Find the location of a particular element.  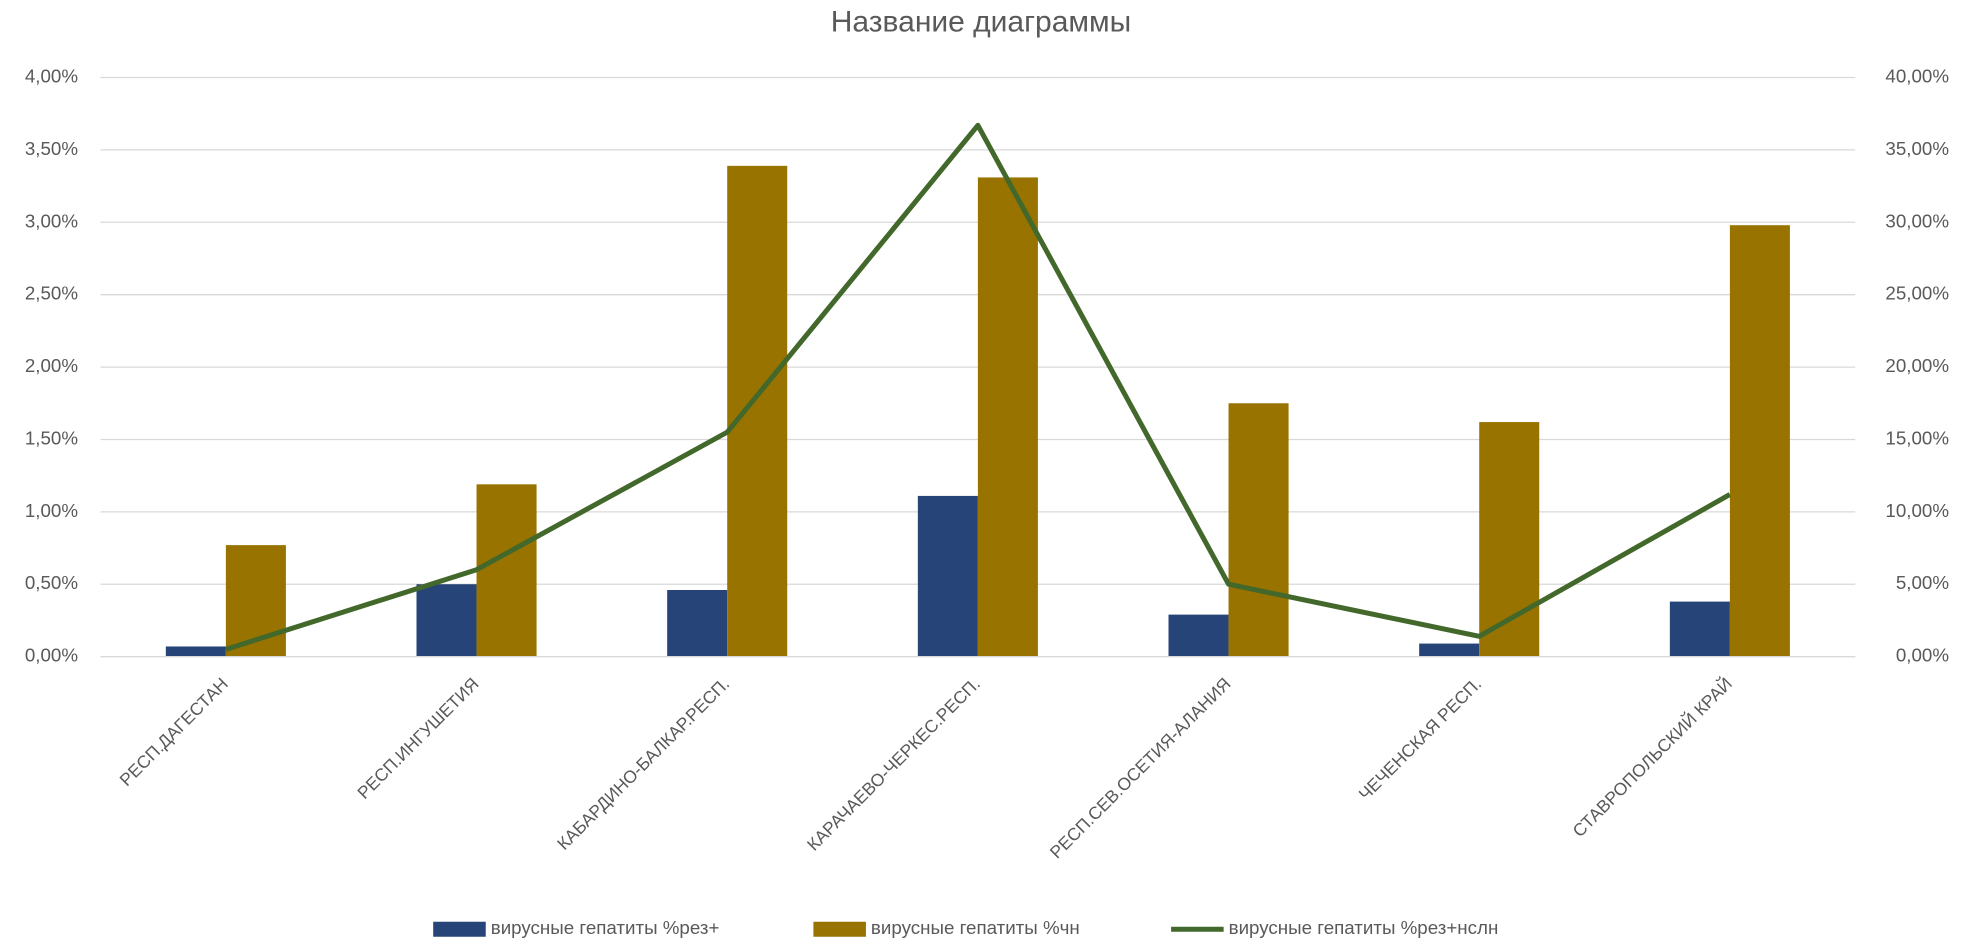

y-tick-label: 0,50% is located at coordinates (51, 582).